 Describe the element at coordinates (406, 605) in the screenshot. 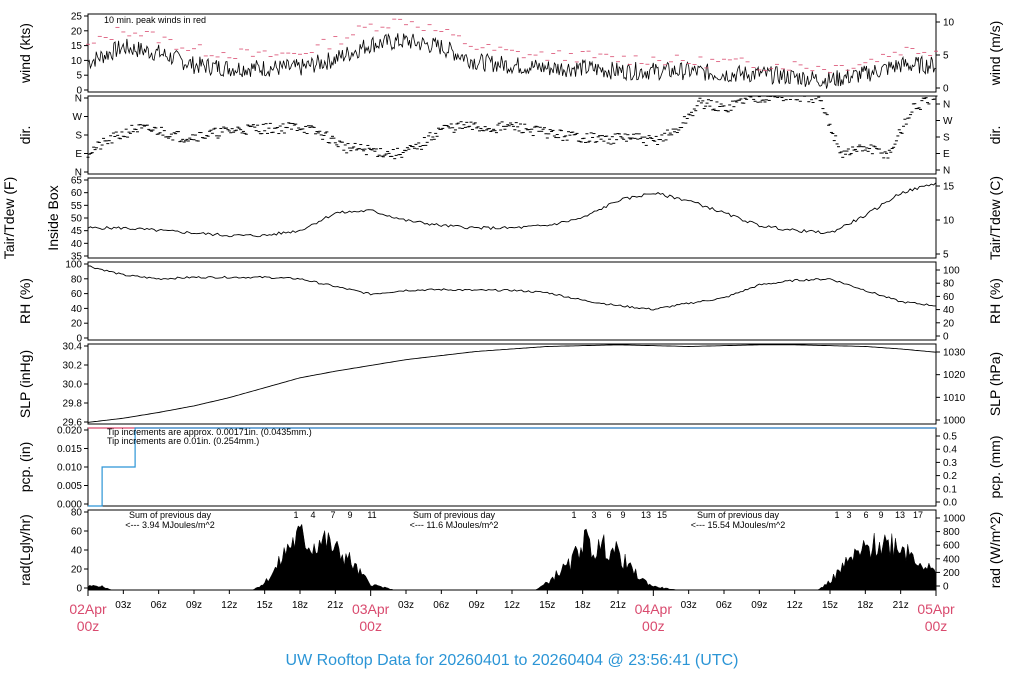

I see `x-tick-label: 03z` at that location.